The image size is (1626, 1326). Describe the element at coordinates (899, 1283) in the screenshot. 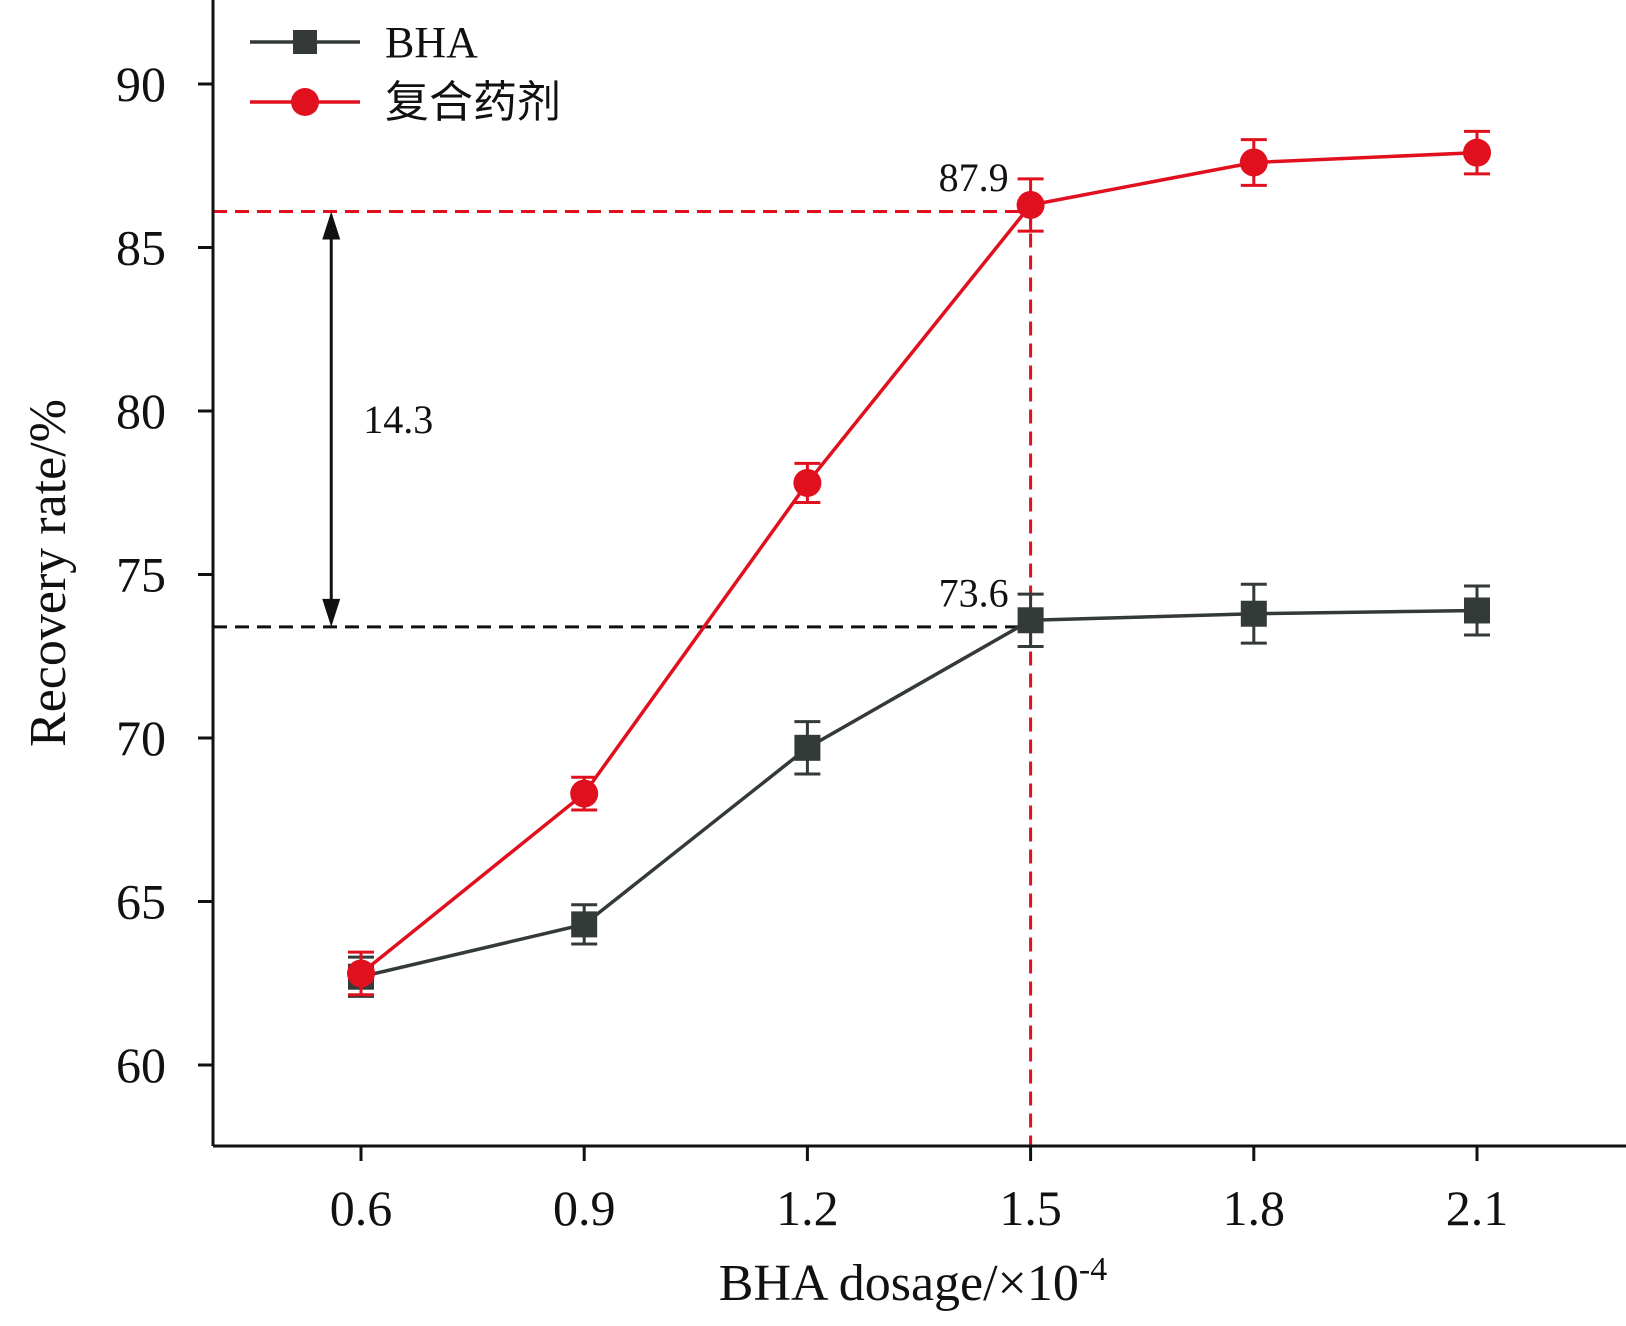

I see `x-axis-label-main: BHA dosage/×10` at that location.